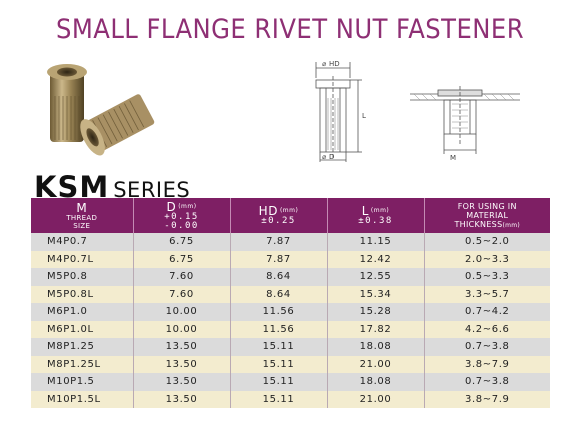  I want to click on d-label: D, so click(331, 157).